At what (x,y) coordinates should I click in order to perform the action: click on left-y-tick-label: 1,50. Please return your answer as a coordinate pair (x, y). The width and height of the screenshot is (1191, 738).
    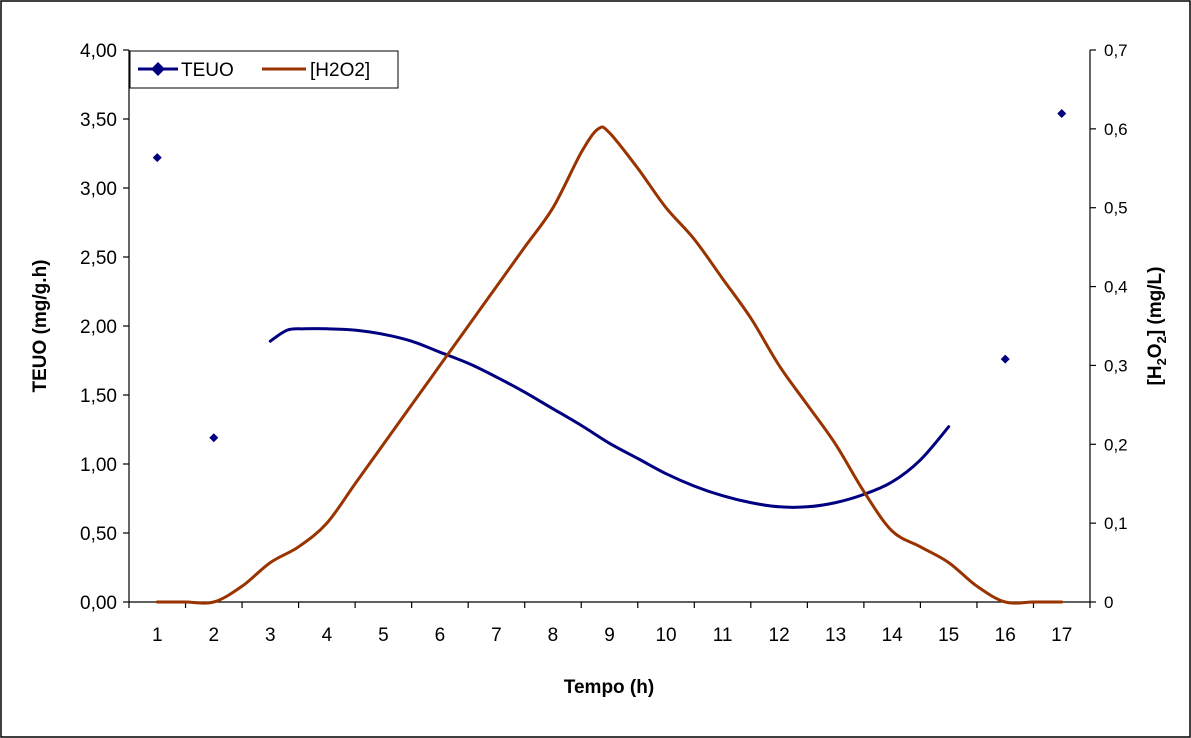
    Looking at the image, I should click on (98, 396).